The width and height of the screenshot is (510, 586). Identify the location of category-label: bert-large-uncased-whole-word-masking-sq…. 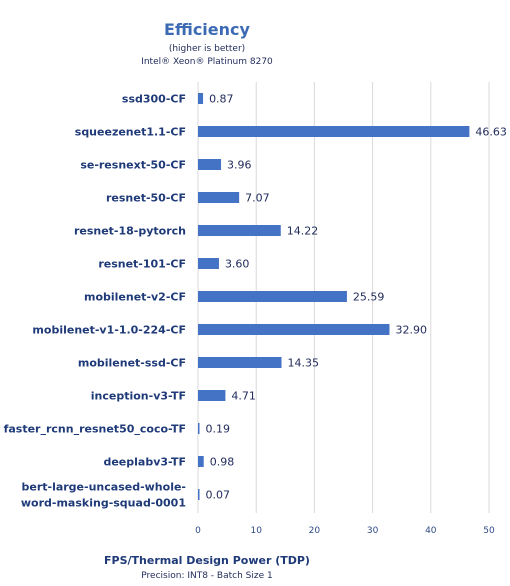
(103, 495).